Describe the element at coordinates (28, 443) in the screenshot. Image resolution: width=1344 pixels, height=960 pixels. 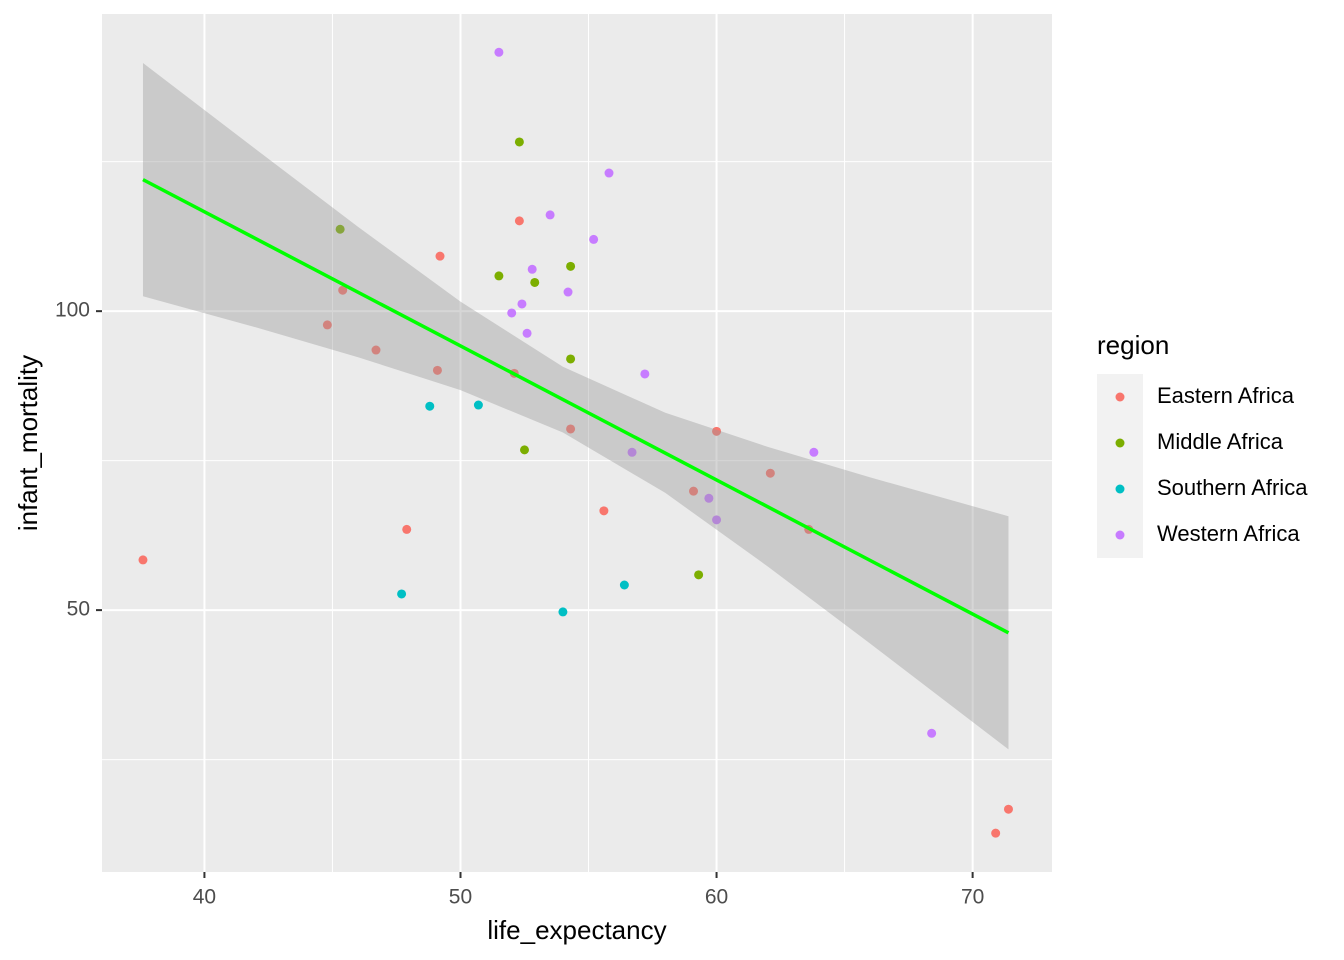
I see `y-axis-title: infant_mortality` at that location.